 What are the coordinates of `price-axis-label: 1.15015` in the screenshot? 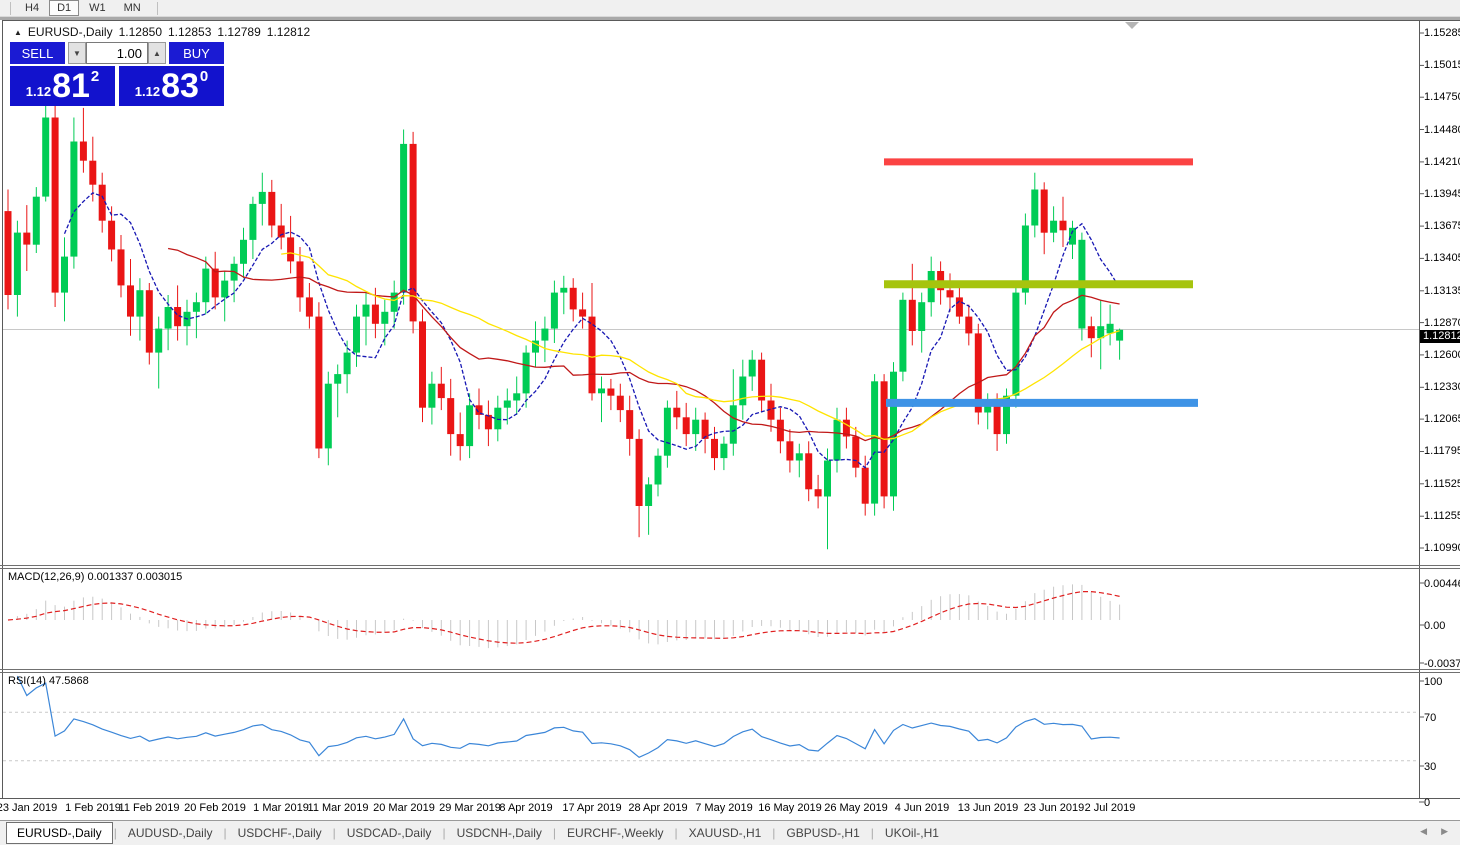 It's located at (1442, 65).